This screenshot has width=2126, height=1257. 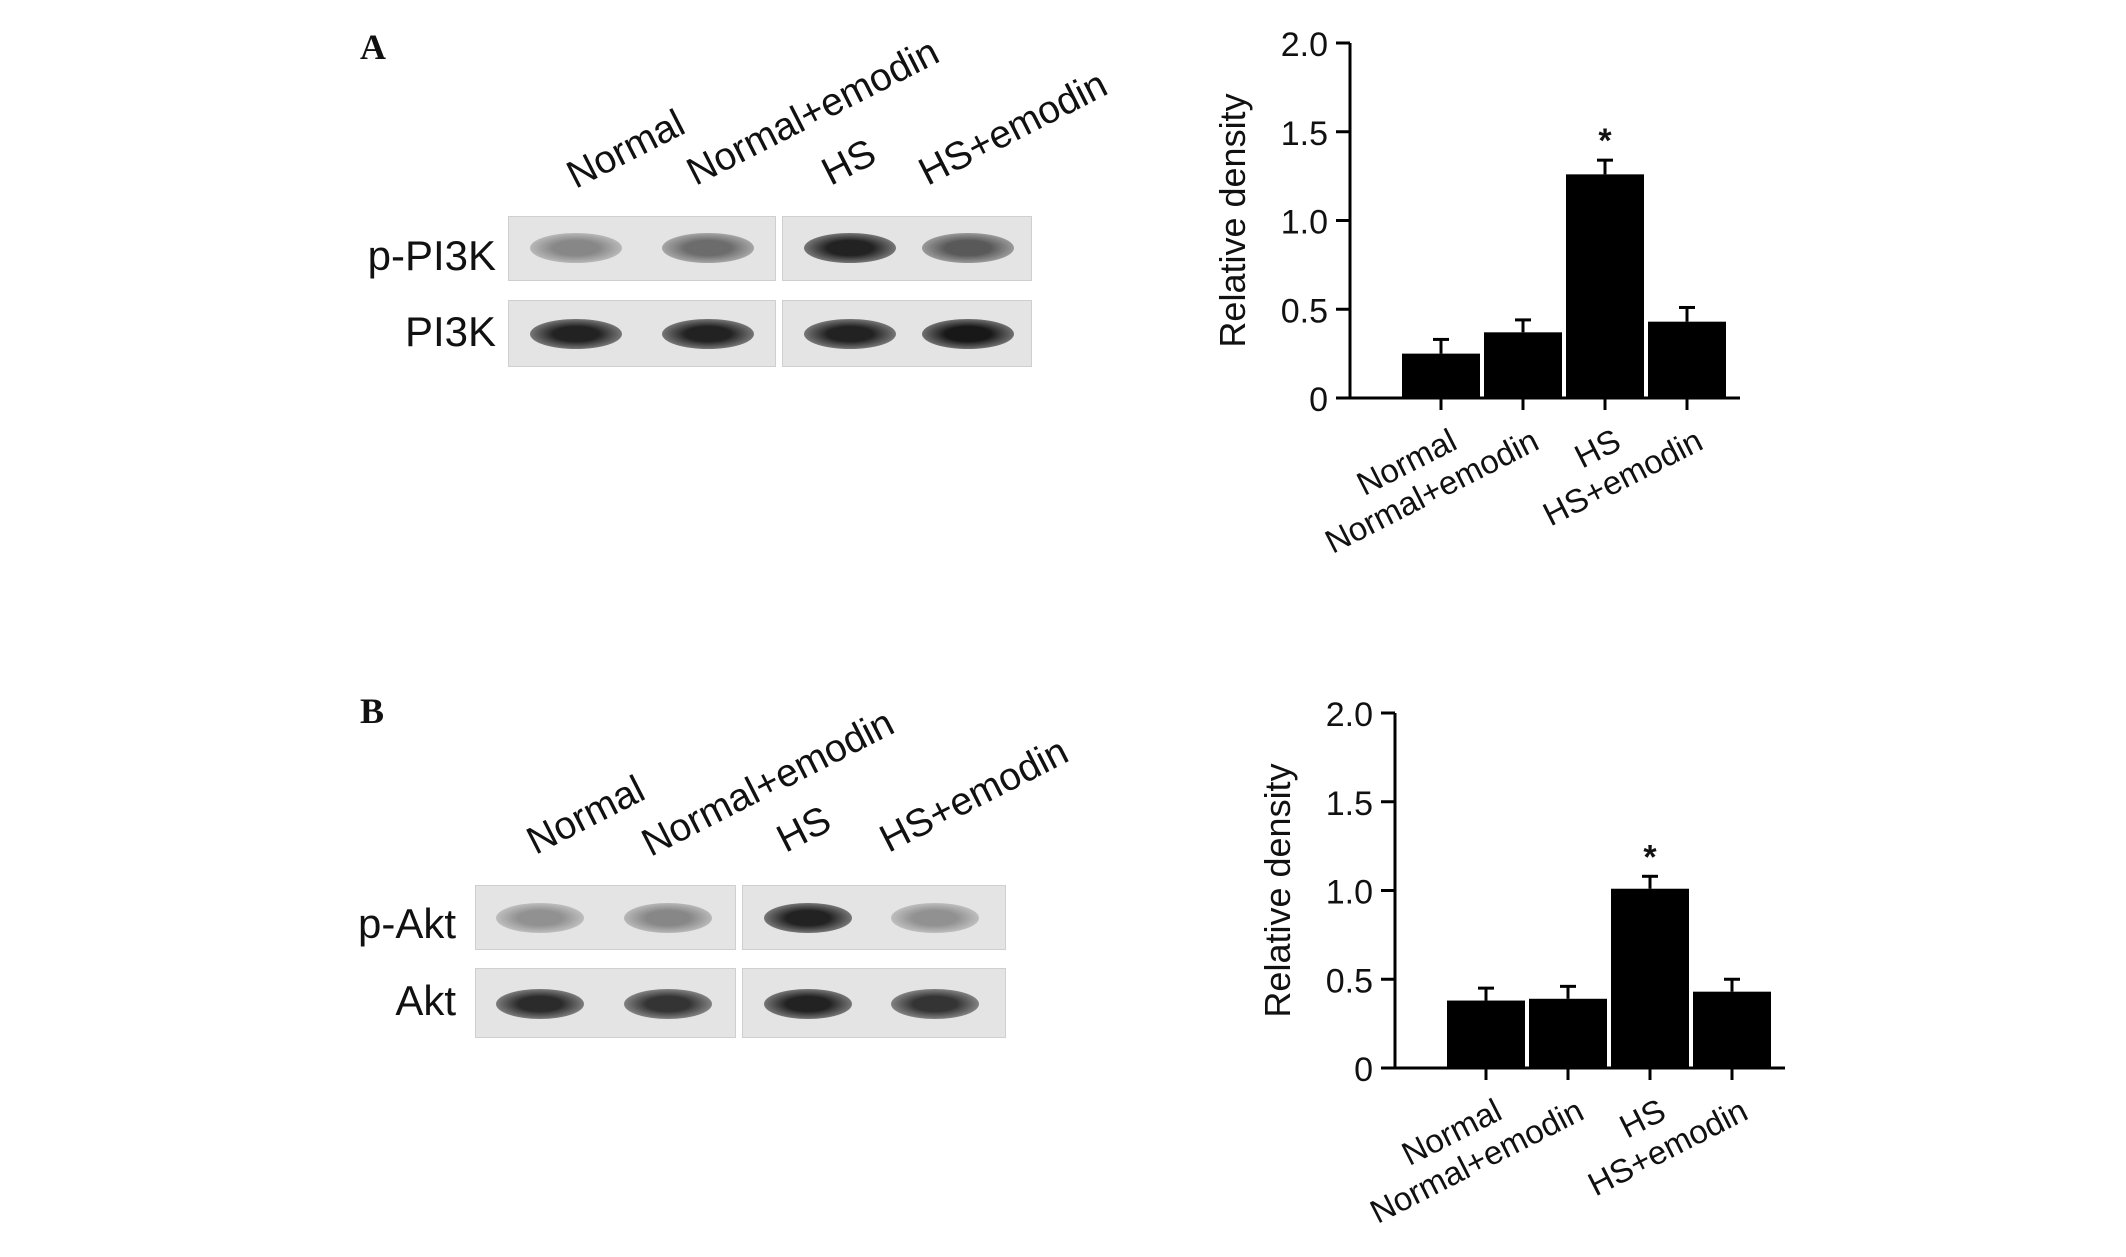 What do you see at coordinates (450, 331) in the screenshot?
I see `panel-a-row-label-pi3k: PI3K` at bounding box center [450, 331].